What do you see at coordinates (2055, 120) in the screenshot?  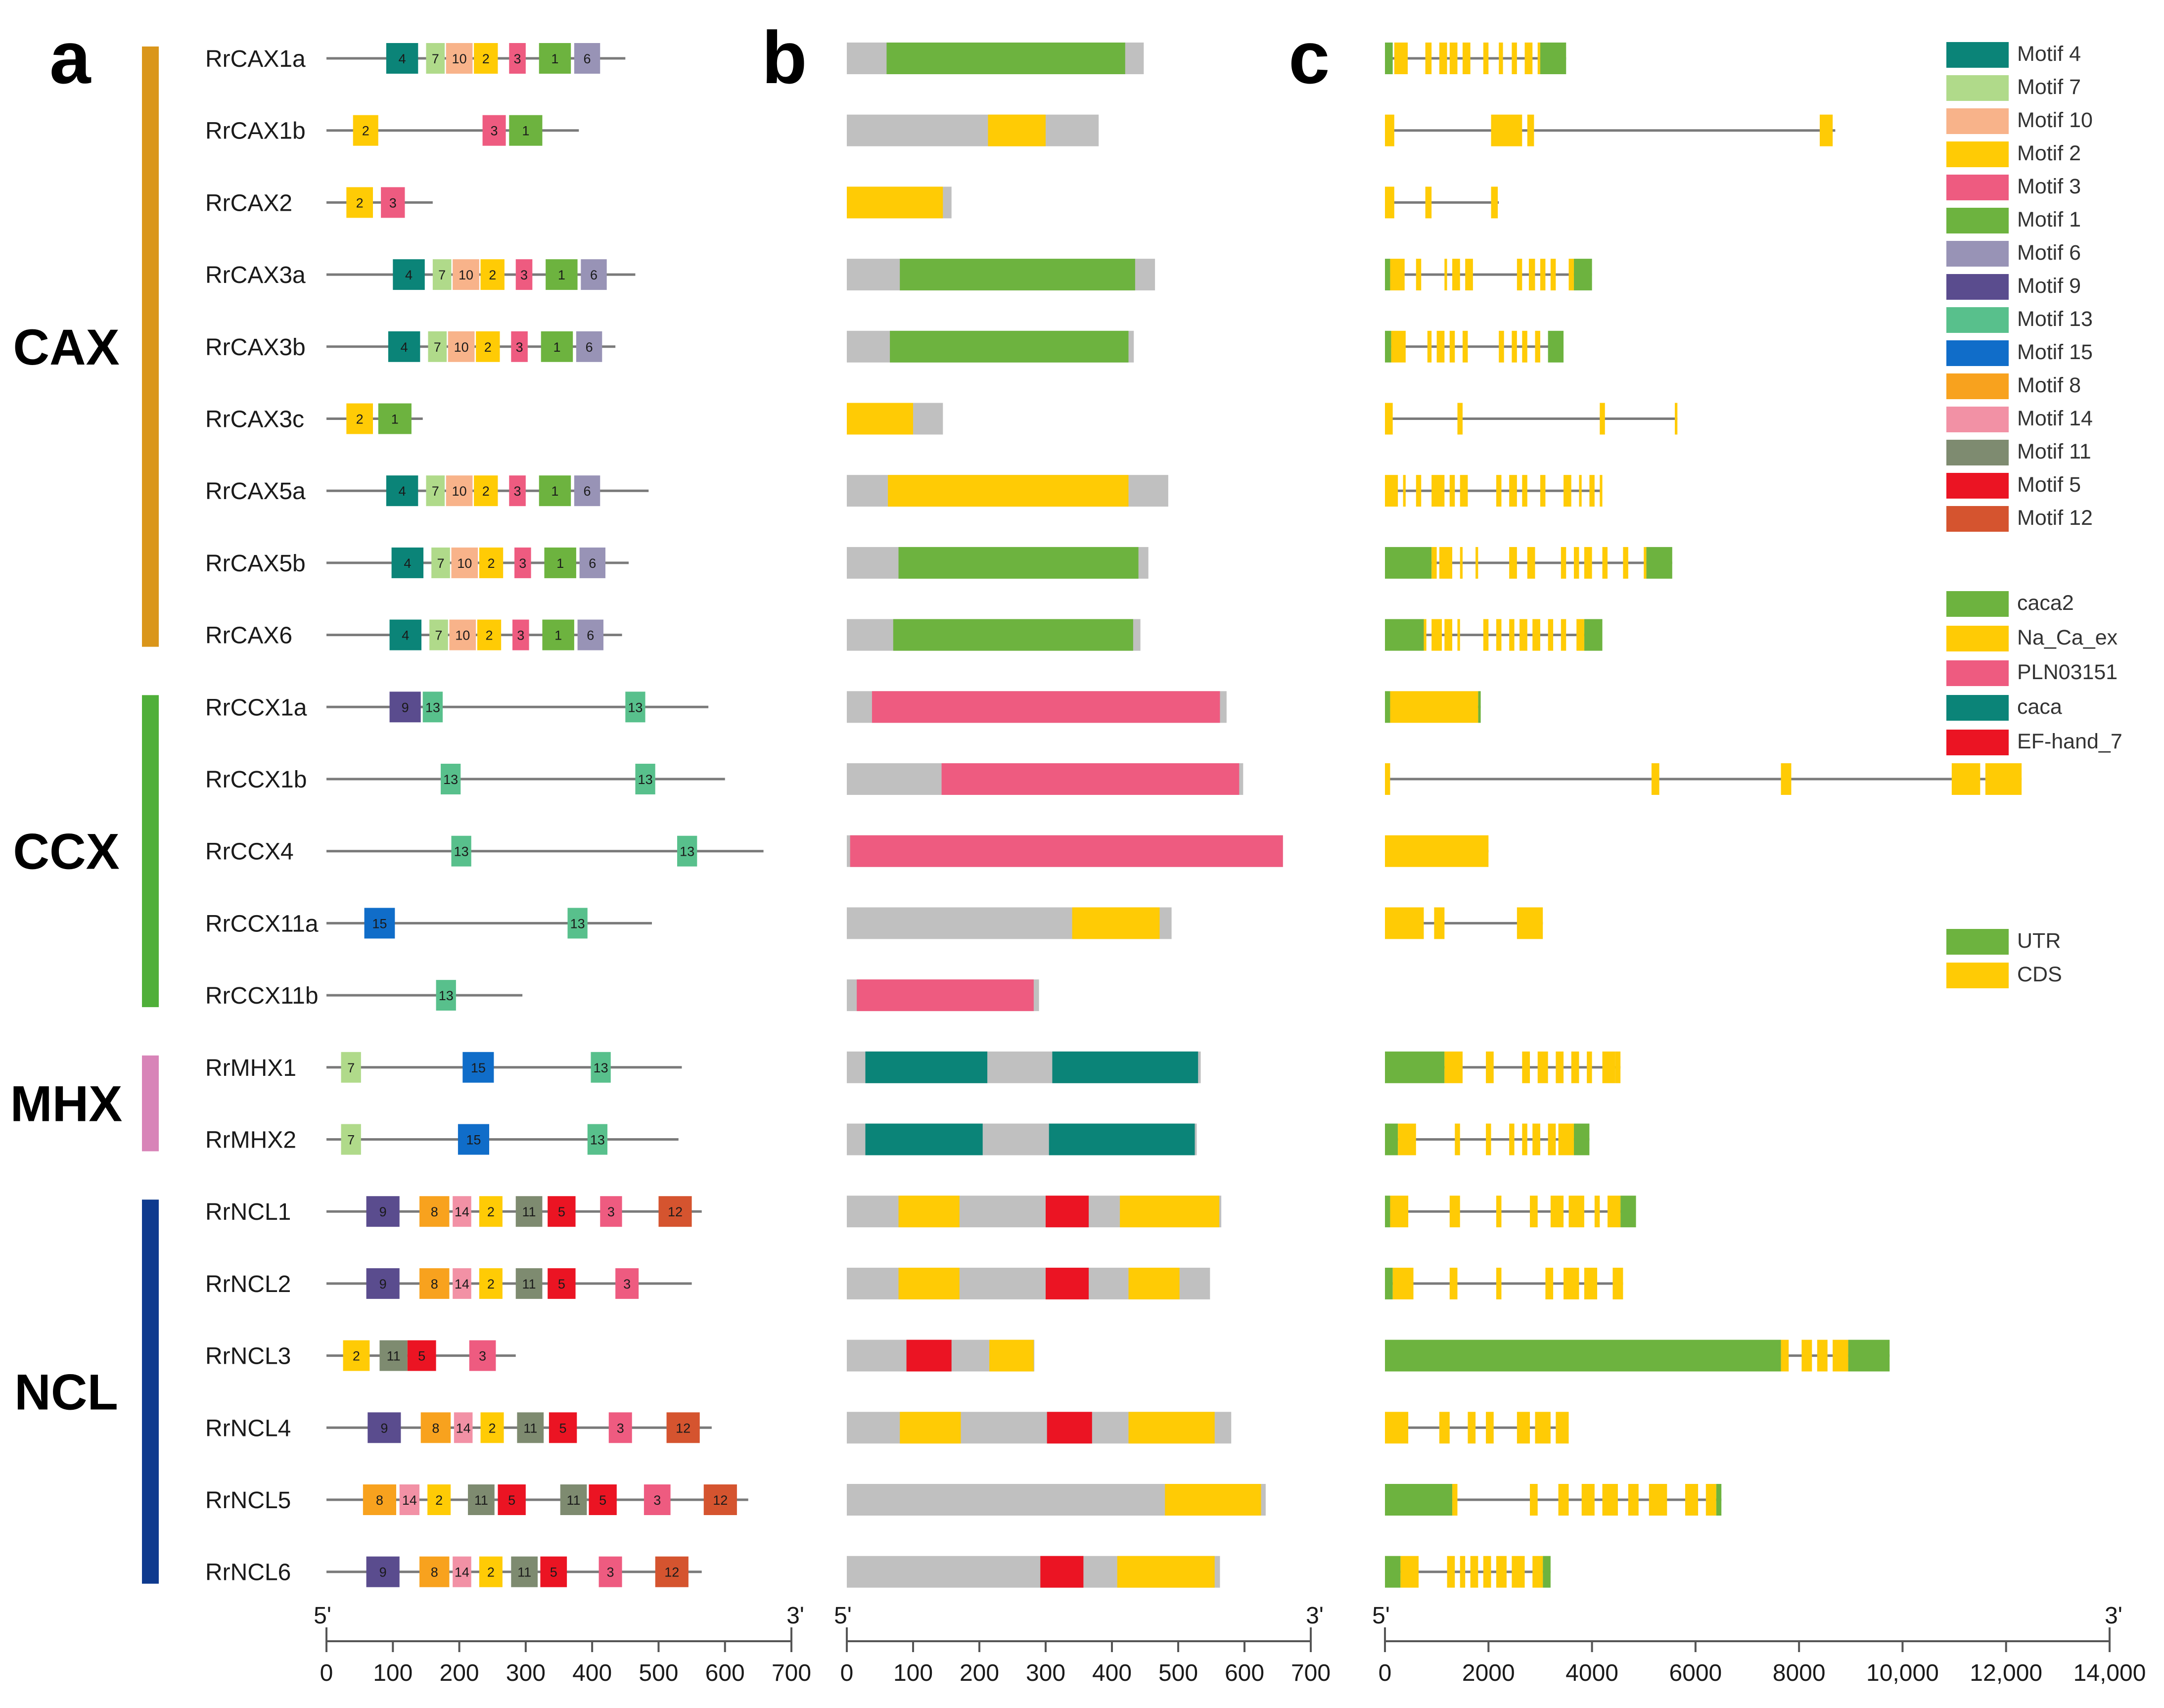 I see `legend-label-motif-10: Motif 10` at bounding box center [2055, 120].